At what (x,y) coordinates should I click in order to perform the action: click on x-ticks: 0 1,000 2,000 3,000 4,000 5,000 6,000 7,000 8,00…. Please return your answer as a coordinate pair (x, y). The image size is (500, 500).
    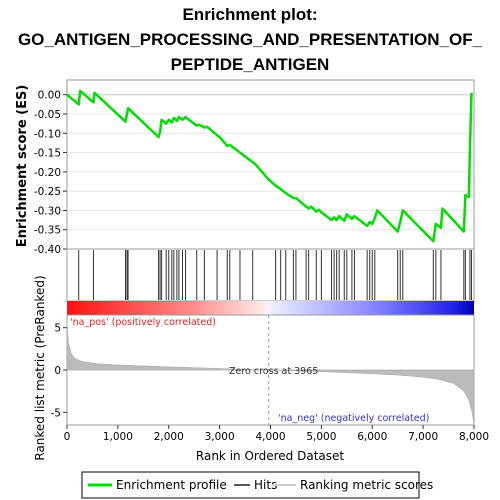
    Looking at the image, I should click on (276, 434).